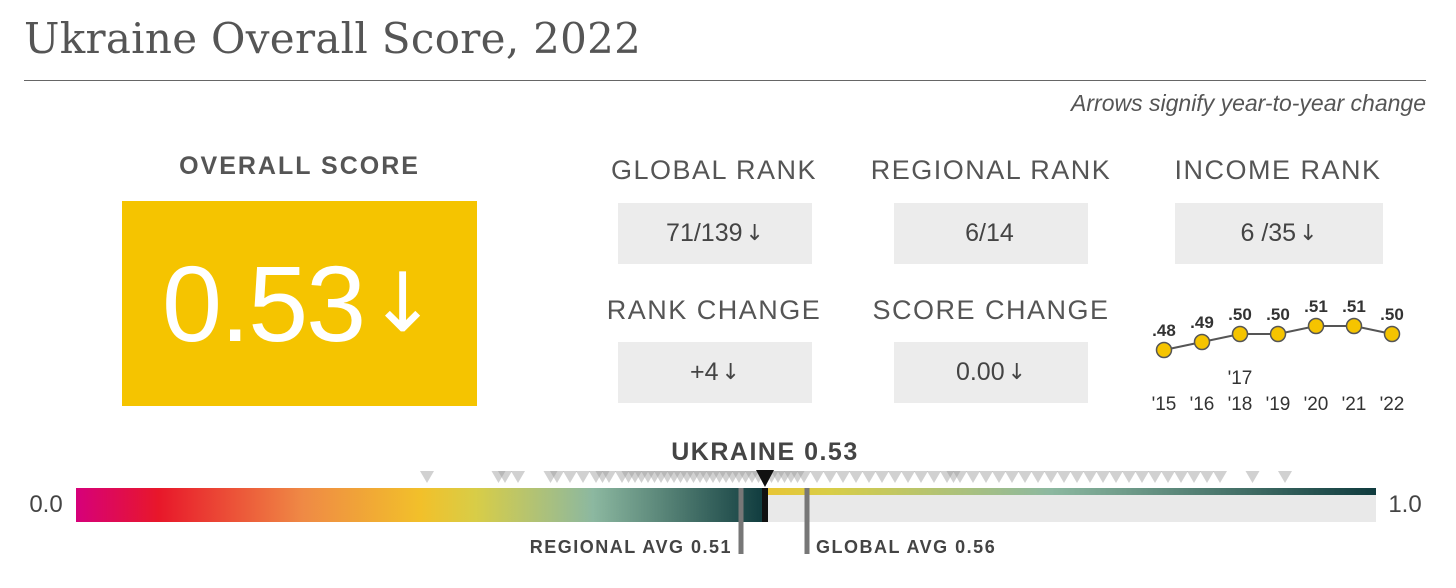  I want to click on trend-value-label: .51, so click(1316, 306).